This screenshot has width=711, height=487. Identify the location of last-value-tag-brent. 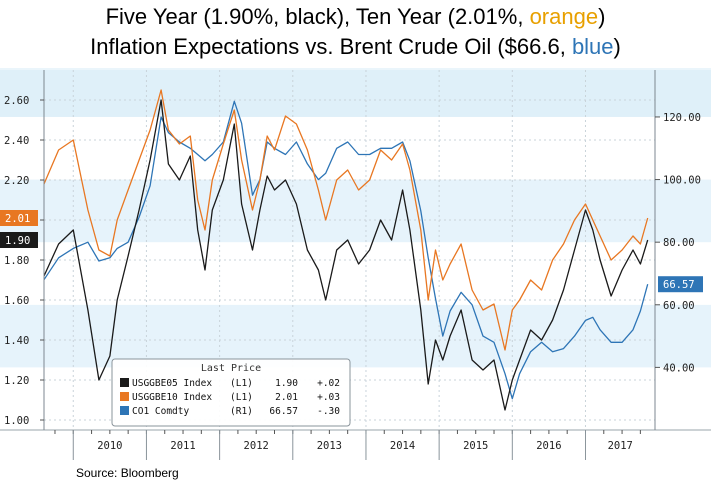
(680, 284).